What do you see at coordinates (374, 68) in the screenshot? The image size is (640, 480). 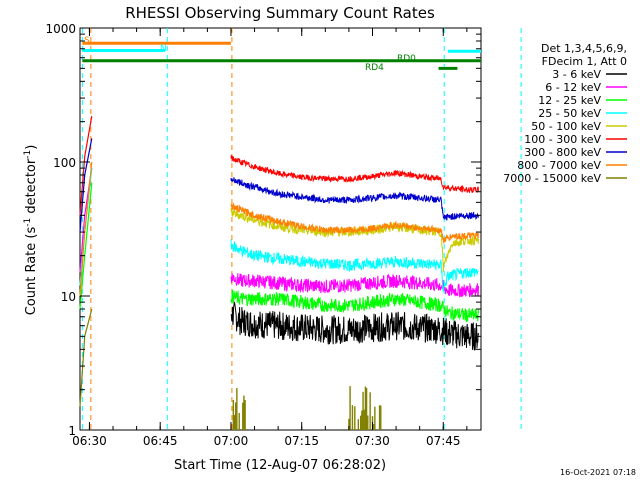 I see `flag-label-5: RD4` at bounding box center [374, 68].